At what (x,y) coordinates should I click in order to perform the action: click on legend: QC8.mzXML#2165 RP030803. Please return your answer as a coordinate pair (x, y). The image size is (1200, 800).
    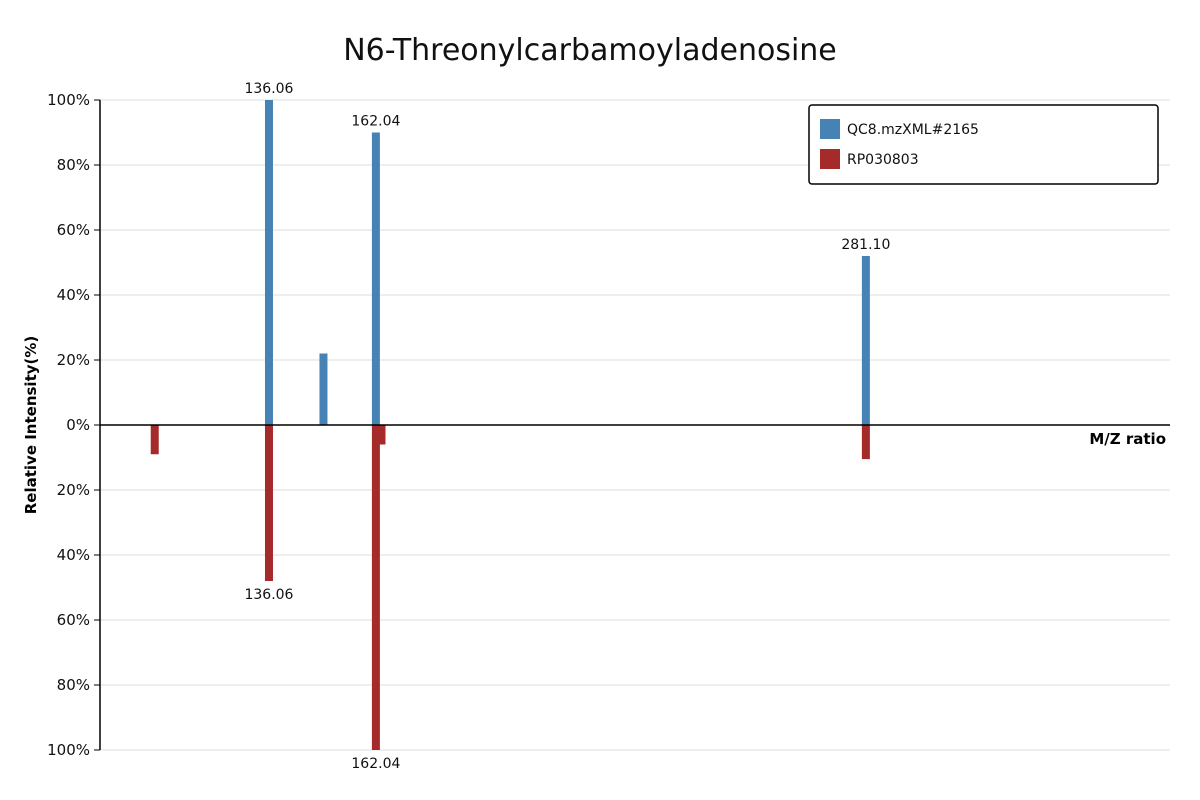
    Looking at the image, I should click on (983, 144).